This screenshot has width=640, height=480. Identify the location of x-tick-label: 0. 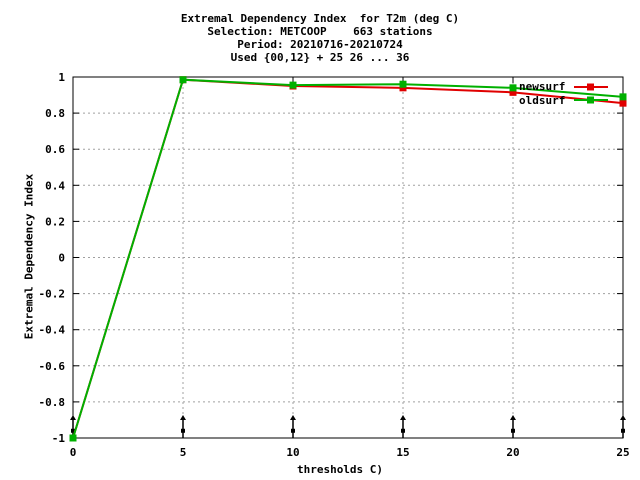
(73, 452).